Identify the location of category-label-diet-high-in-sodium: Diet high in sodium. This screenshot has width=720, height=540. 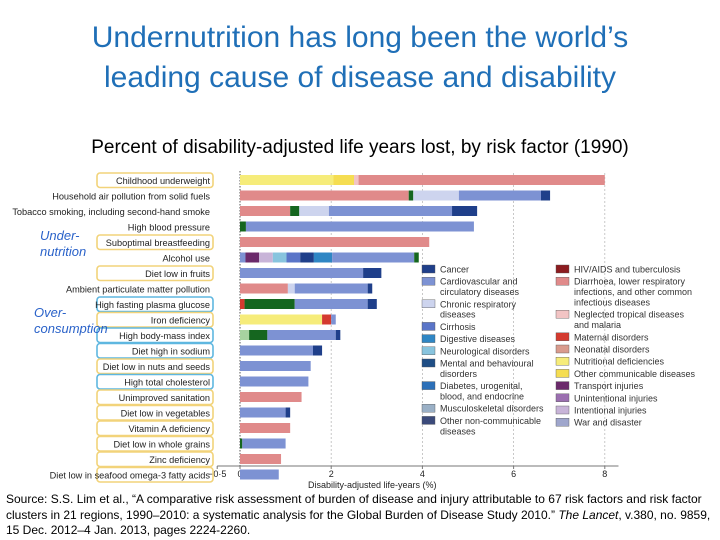
(171, 352).